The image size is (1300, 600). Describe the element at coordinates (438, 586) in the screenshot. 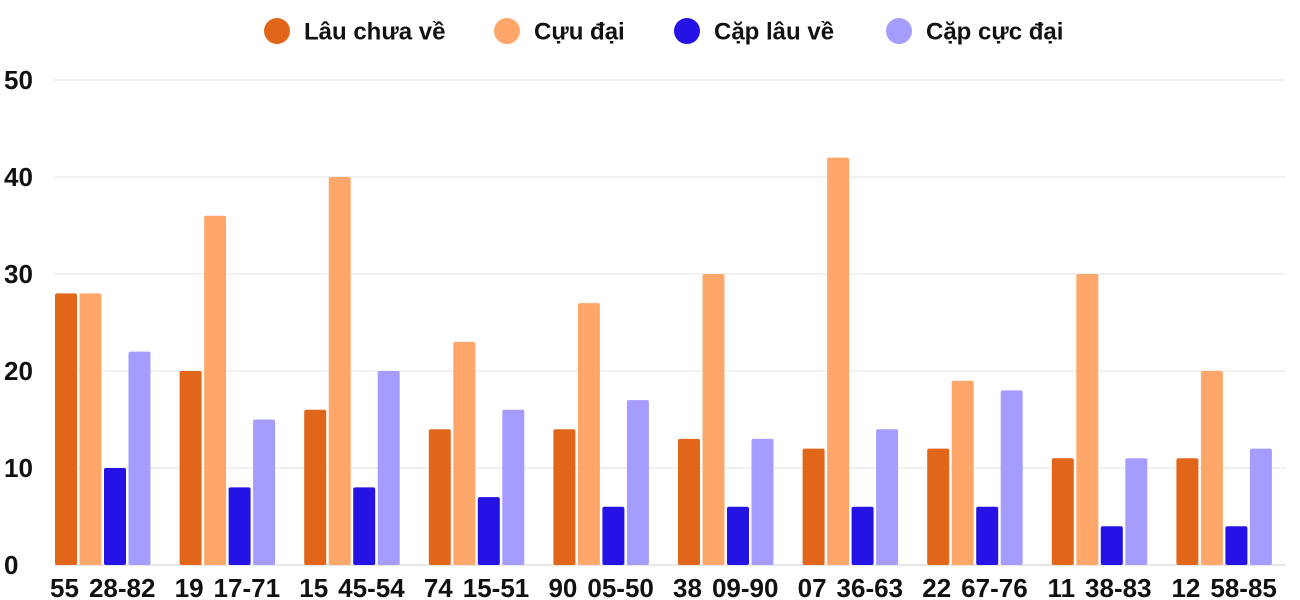

I see `x-tick-number: 74` at that location.